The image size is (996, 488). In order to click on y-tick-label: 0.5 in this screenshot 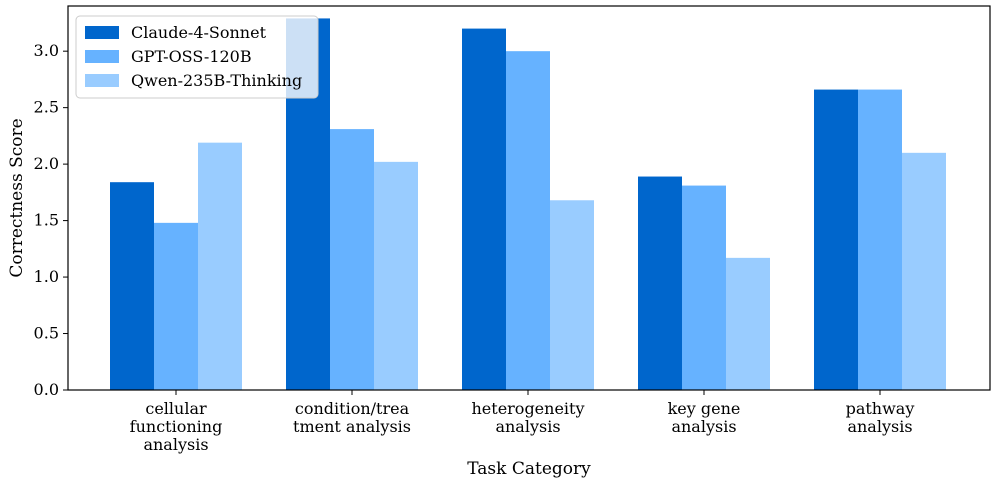, I will do `click(46, 333)`.